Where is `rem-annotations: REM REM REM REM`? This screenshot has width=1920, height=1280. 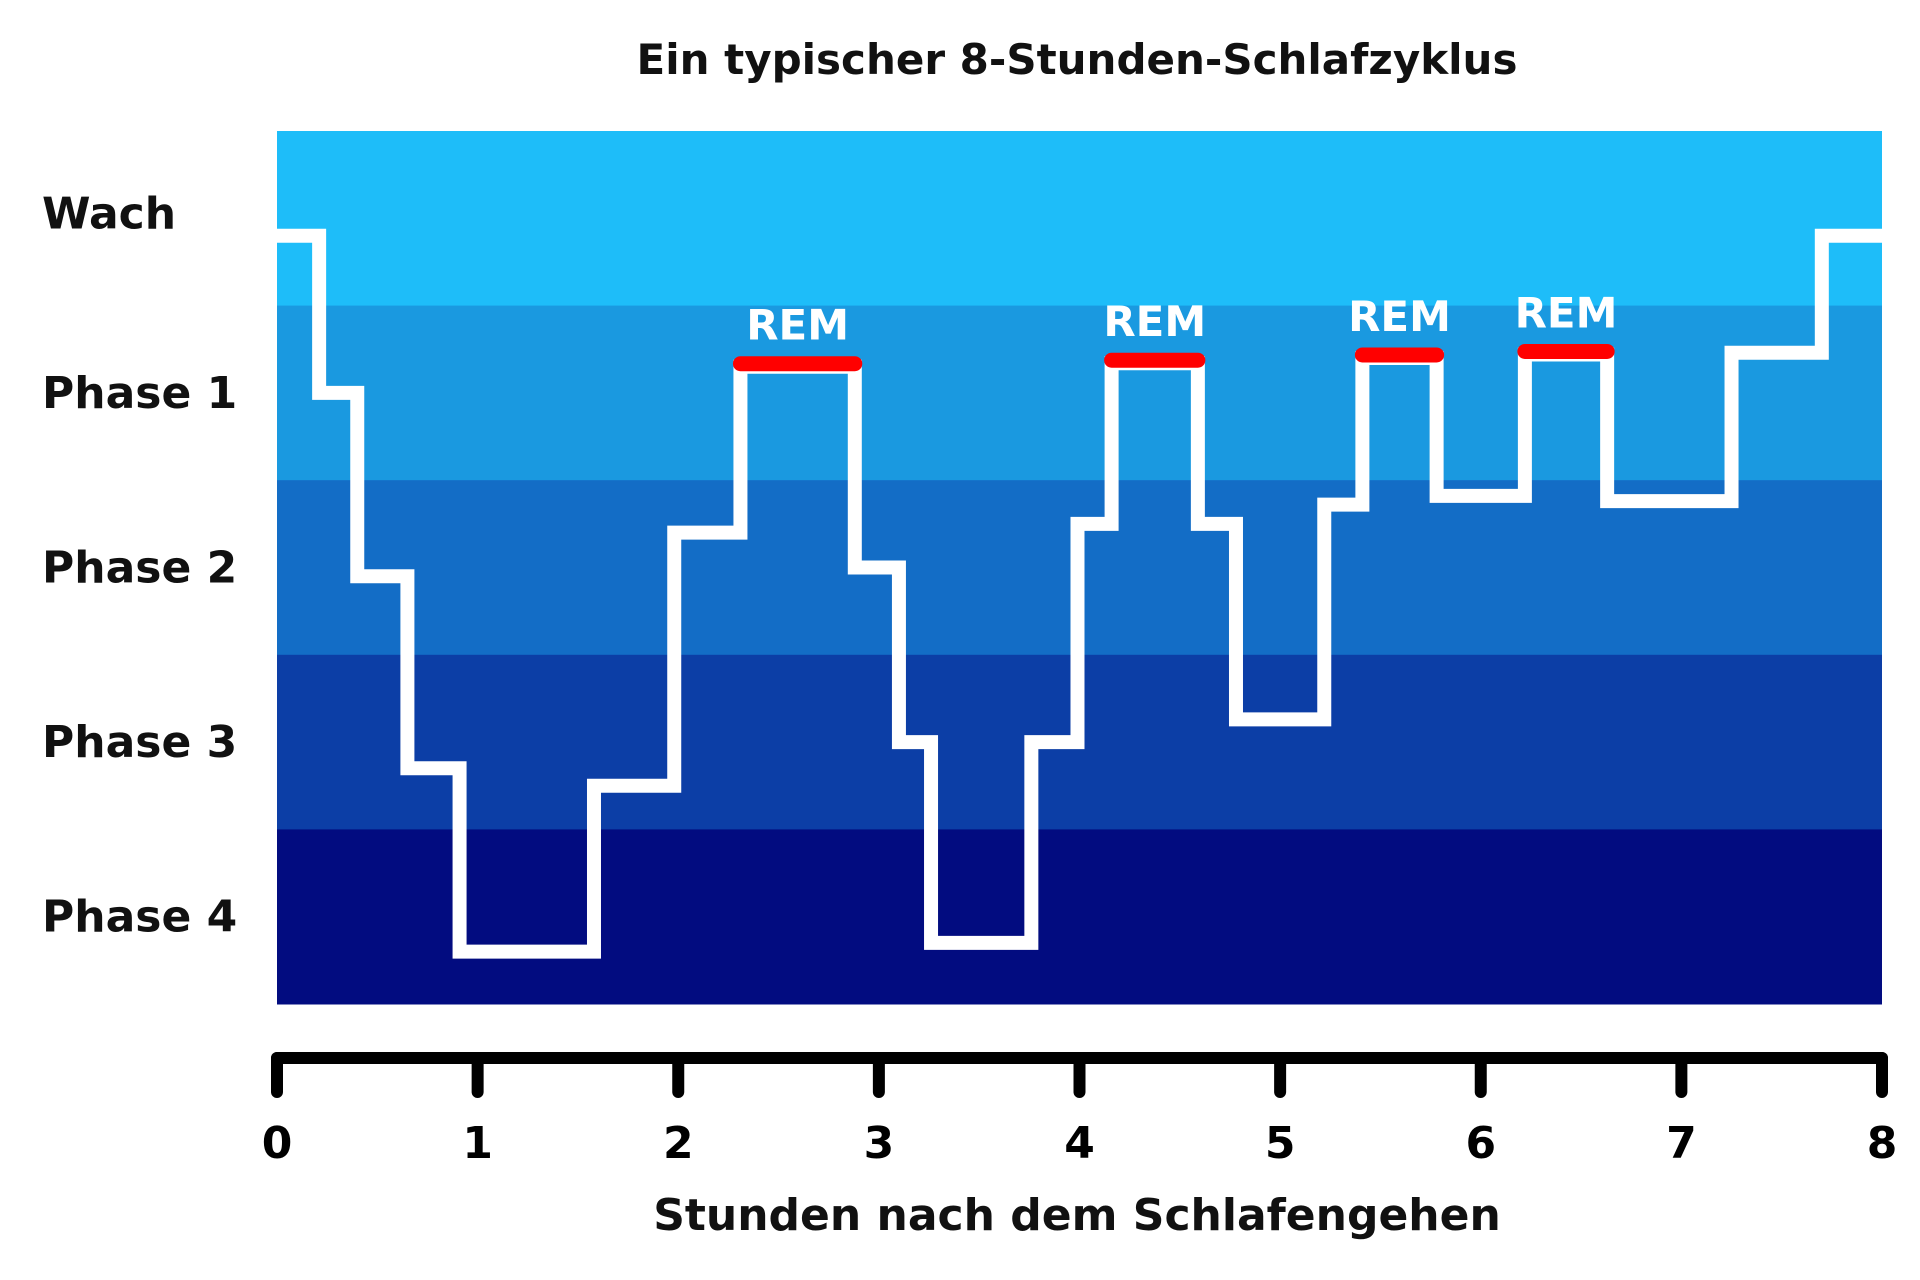
rem-annotations: REM REM REM REM is located at coordinates (1175, 330).